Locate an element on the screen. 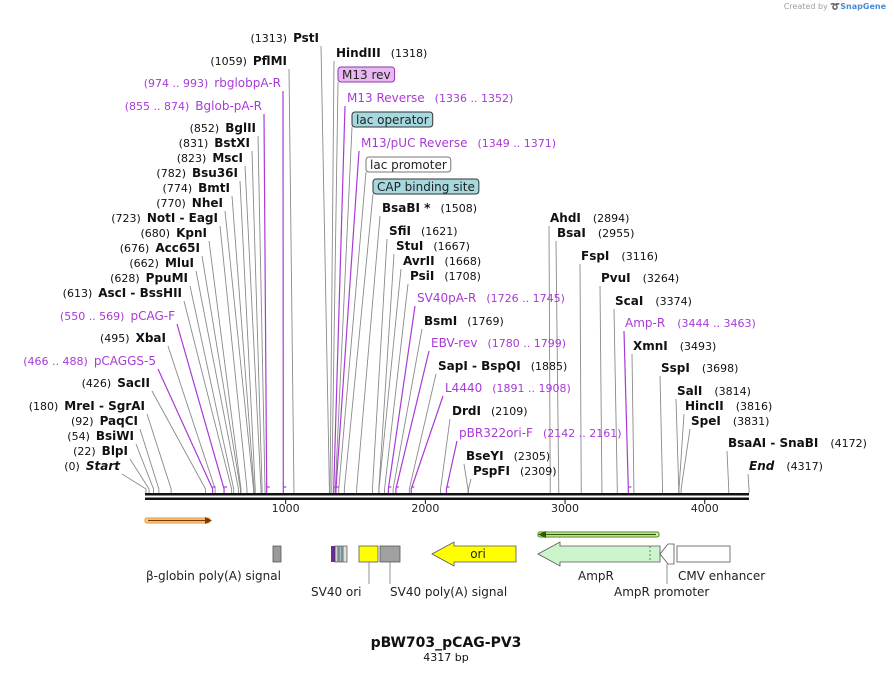 The width and height of the screenshot is (894, 673). ruler-tick-label-1000: 1000 is located at coordinates (286, 508).